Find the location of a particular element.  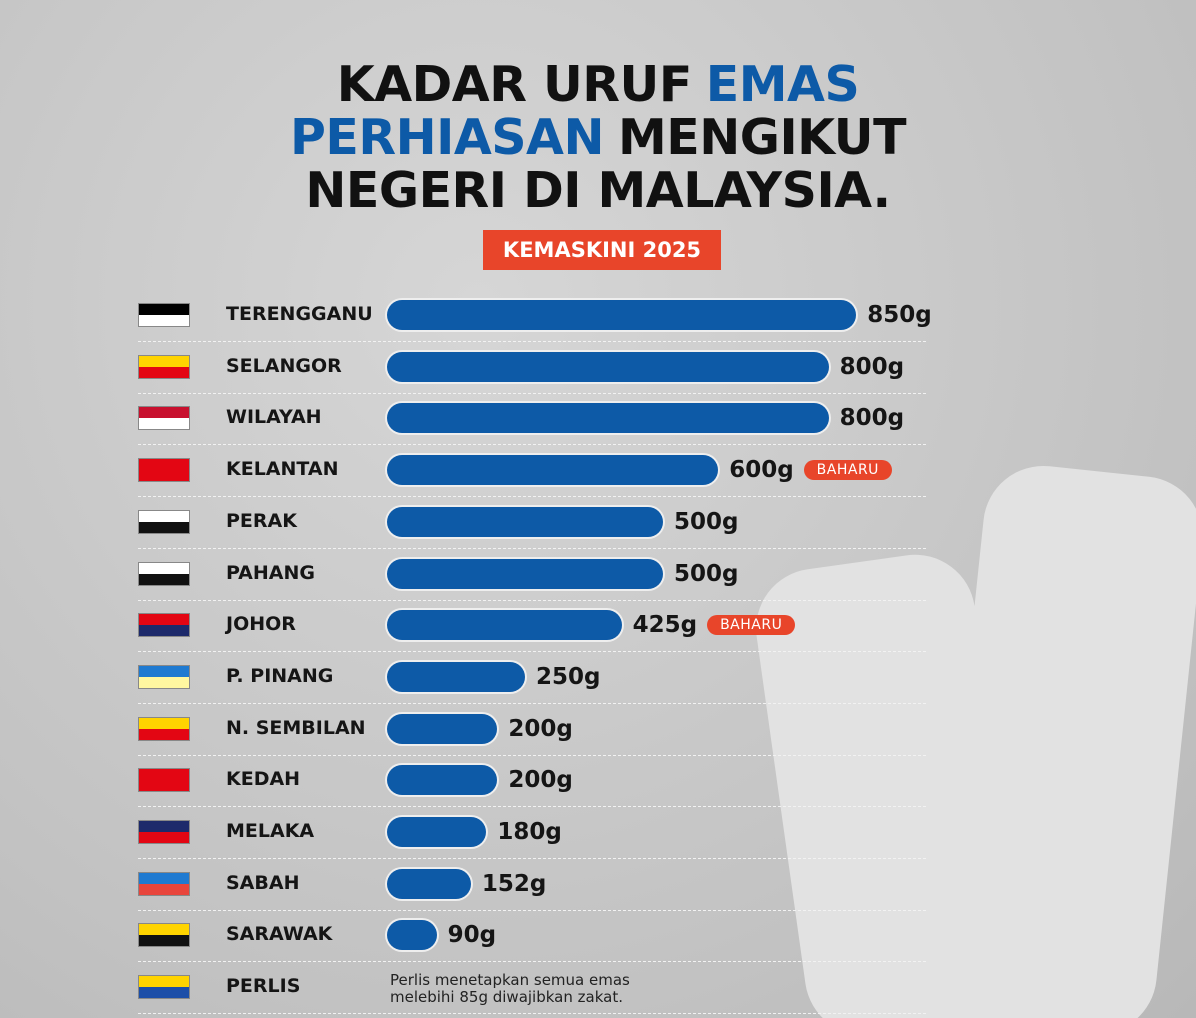

value-group: 152g is located at coordinates (514, 884).